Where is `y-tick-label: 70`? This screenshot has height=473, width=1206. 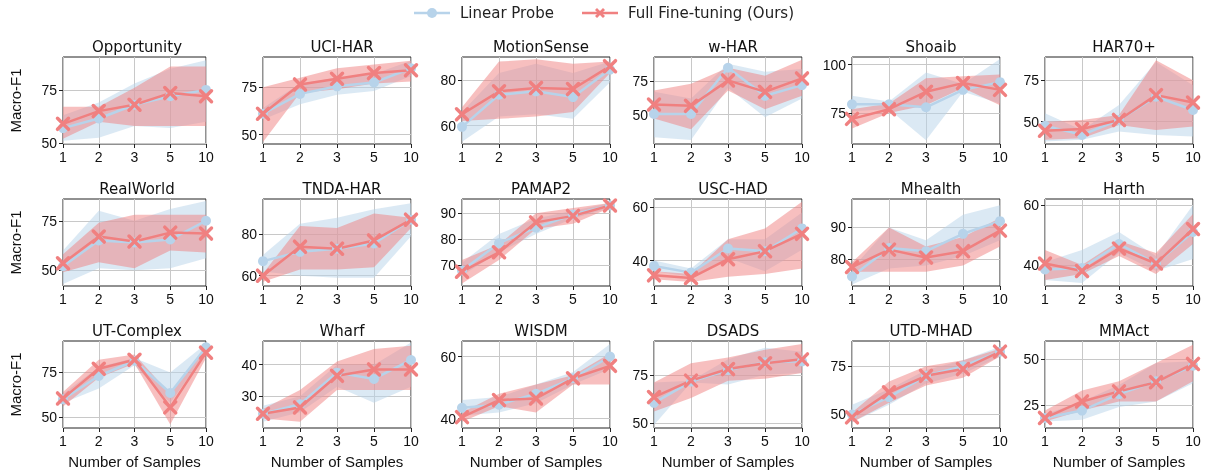
y-tick-label: 70 is located at coordinates (448, 265).